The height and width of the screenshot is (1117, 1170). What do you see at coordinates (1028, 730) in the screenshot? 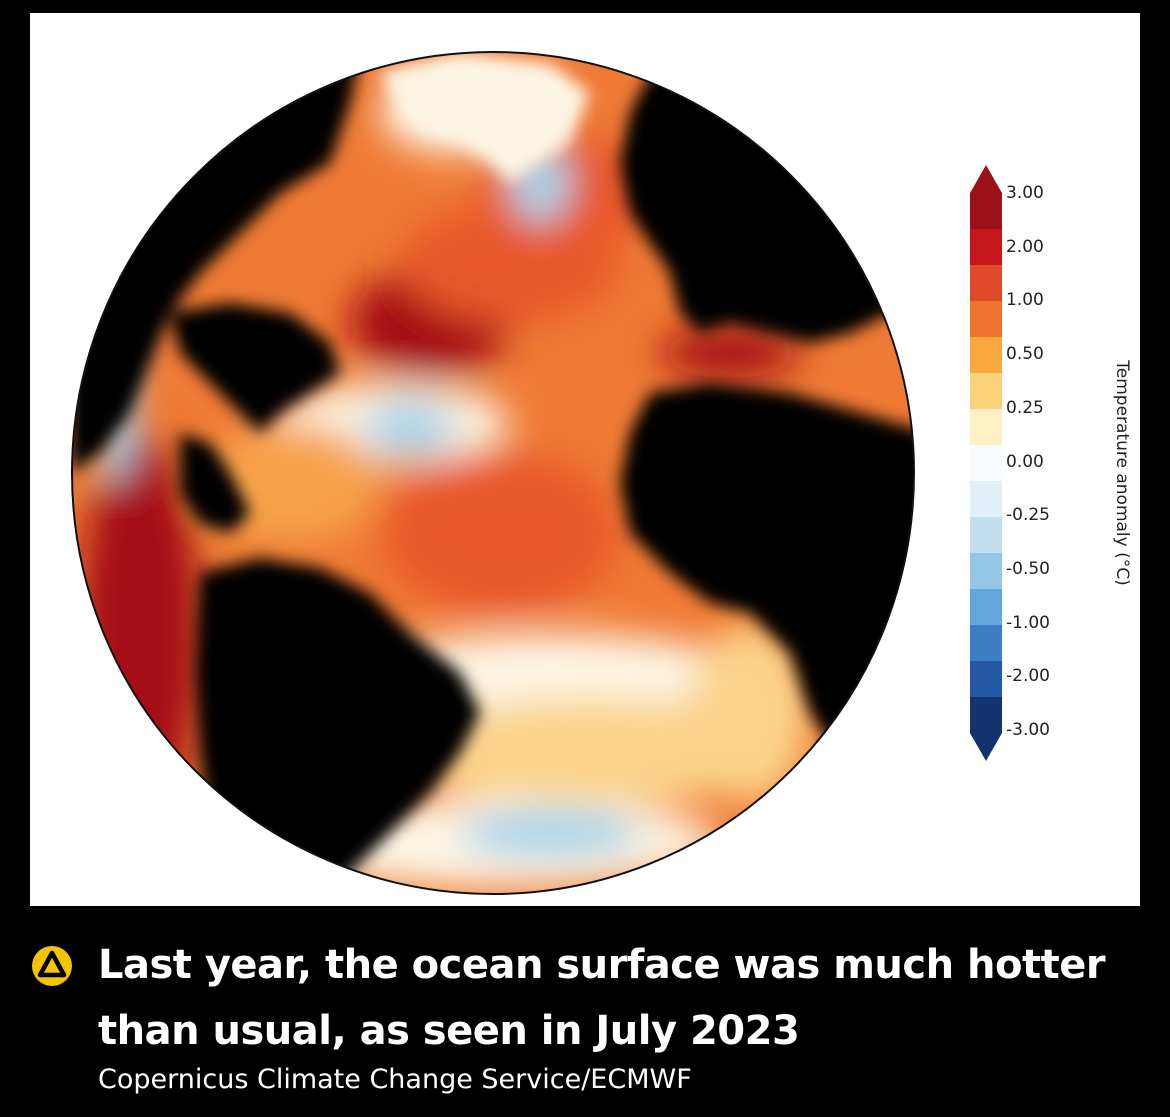
I see `legend-tick-label: -3.00` at bounding box center [1028, 730].